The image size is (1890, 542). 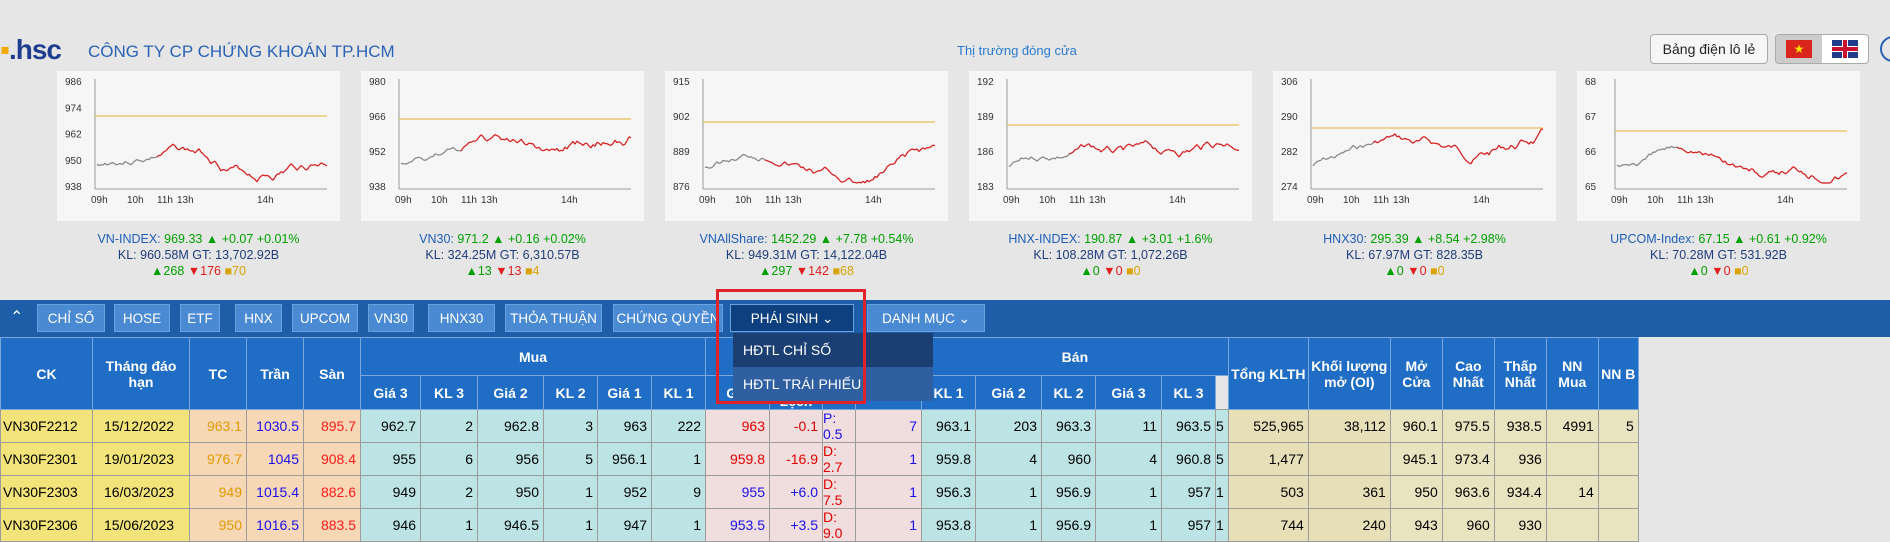 What do you see at coordinates (806, 255) in the screenshot?
I see `index-volume: KL: 949.31M GT: 14,122.04B` at bounding box center [806, 255].